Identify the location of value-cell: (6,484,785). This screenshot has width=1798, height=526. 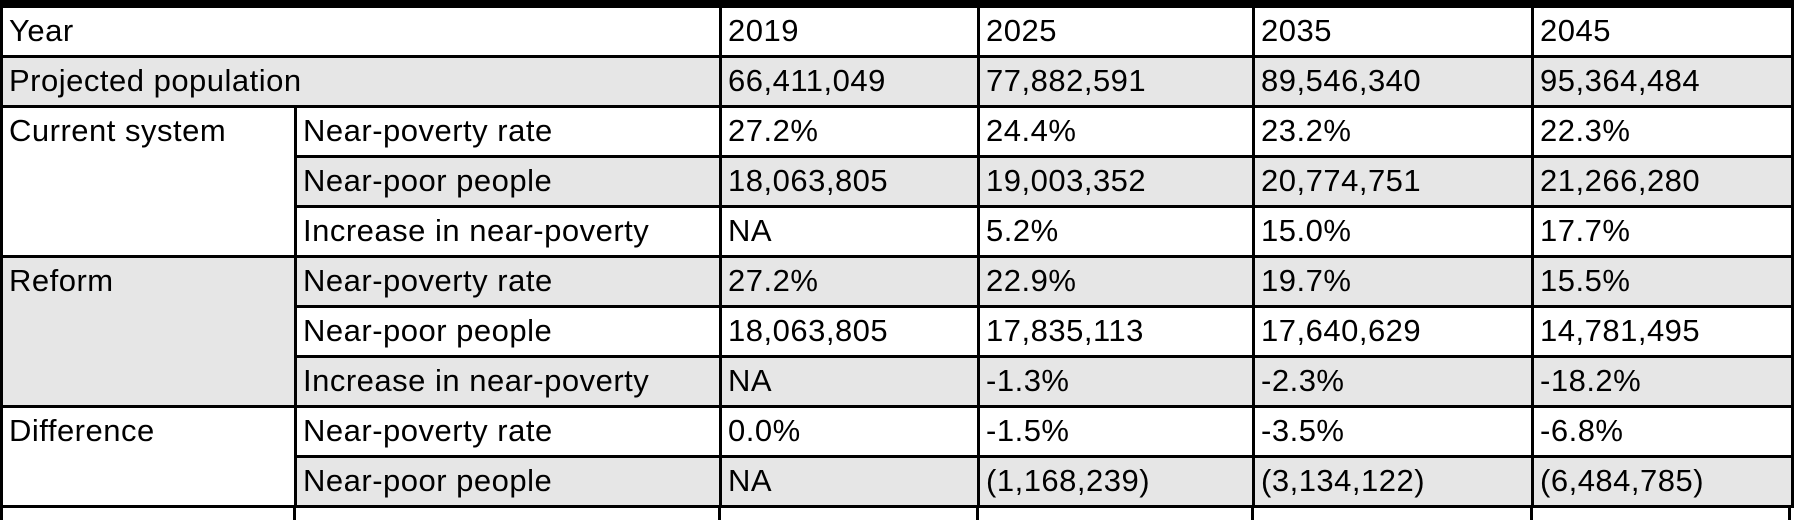
(1663, 481).